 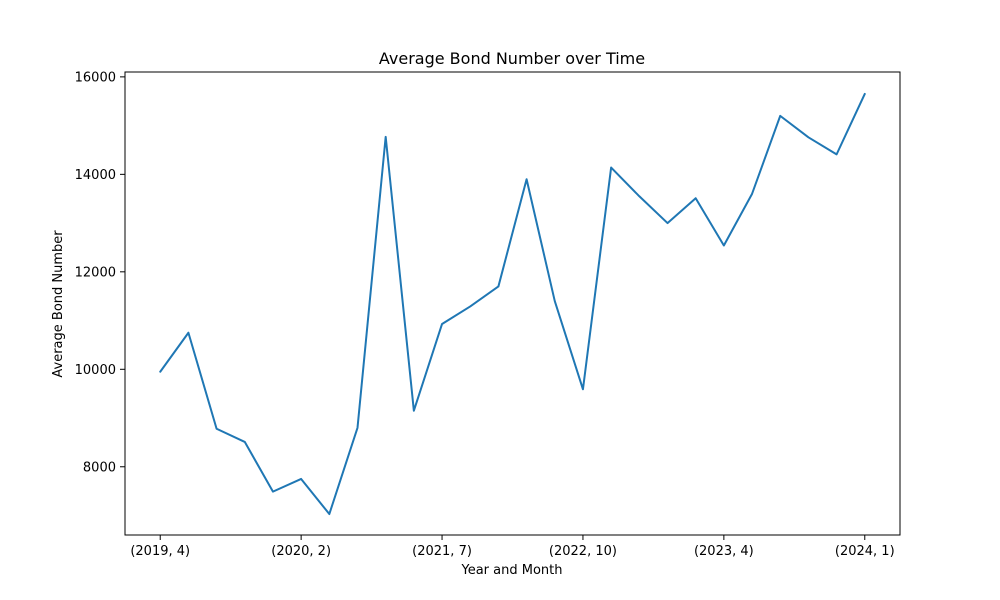 I want to click on y-tick-label: 16000, so click(x=95, y=77).